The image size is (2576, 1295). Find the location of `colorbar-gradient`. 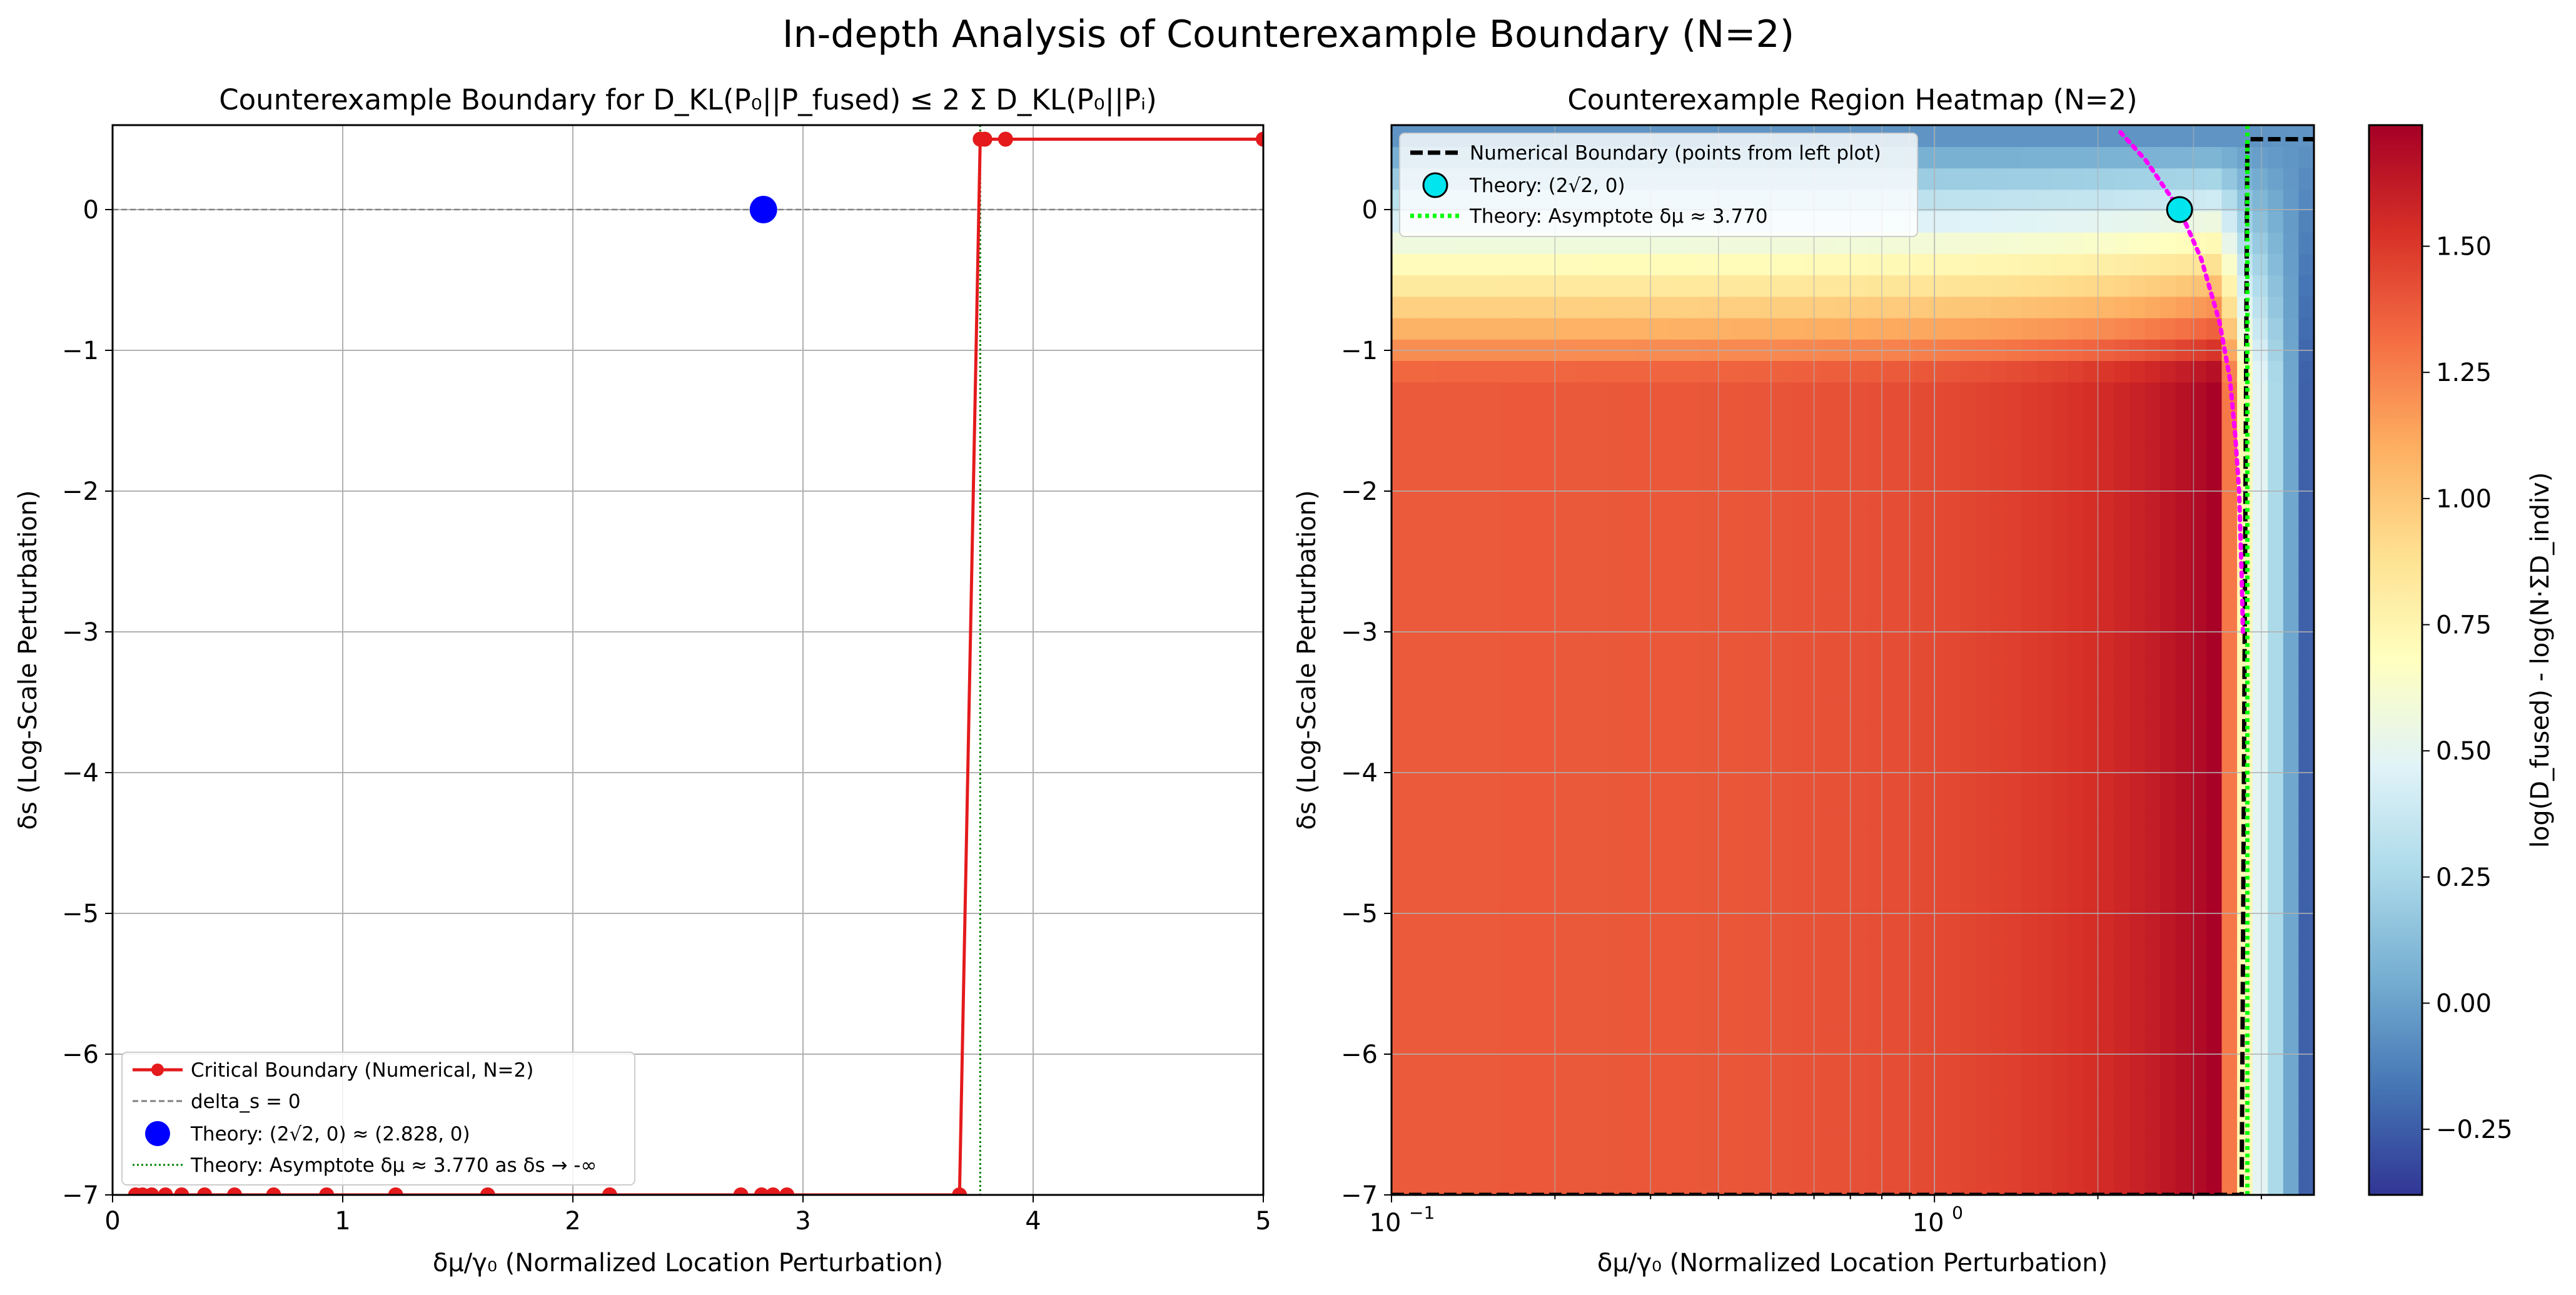

colorbar-gradient is located at coordinates (2395, 660).